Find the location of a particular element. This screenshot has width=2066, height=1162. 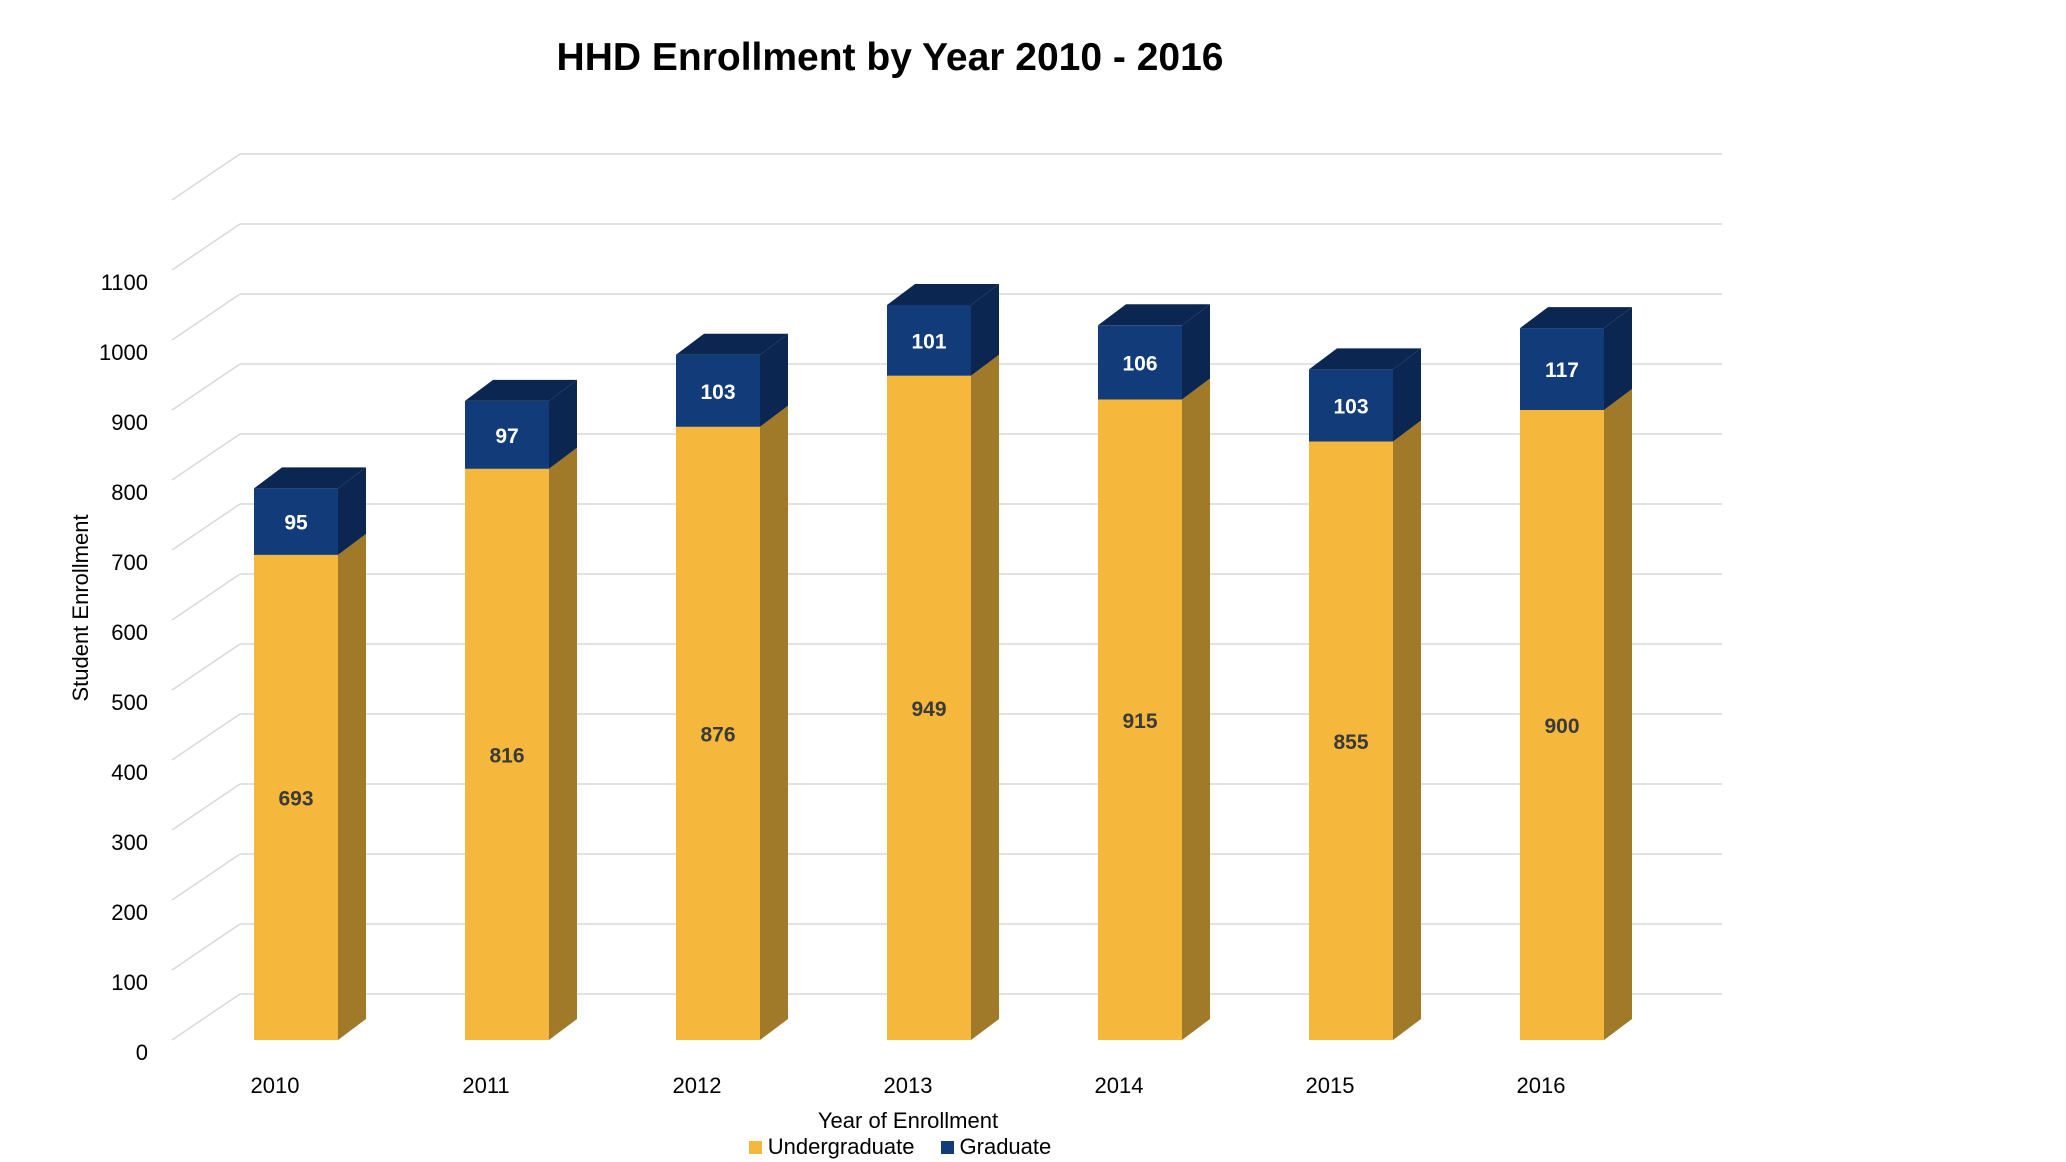

bar-undergraduate-2012 is located at coordinates (732, 722).